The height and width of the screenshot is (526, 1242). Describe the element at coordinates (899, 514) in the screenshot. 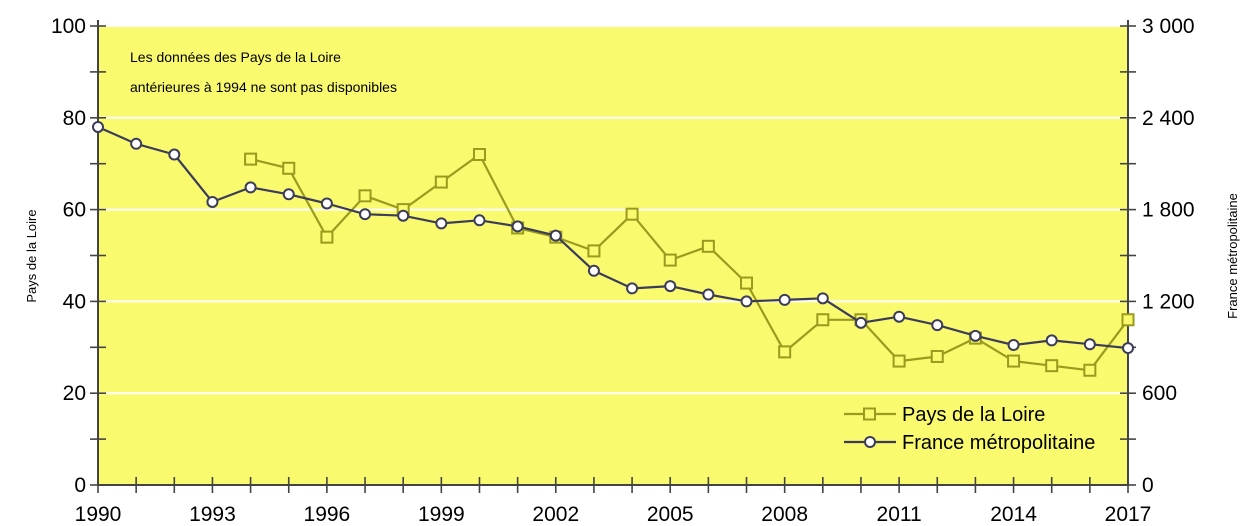

I see `x-tick-label: 2011` at that location.